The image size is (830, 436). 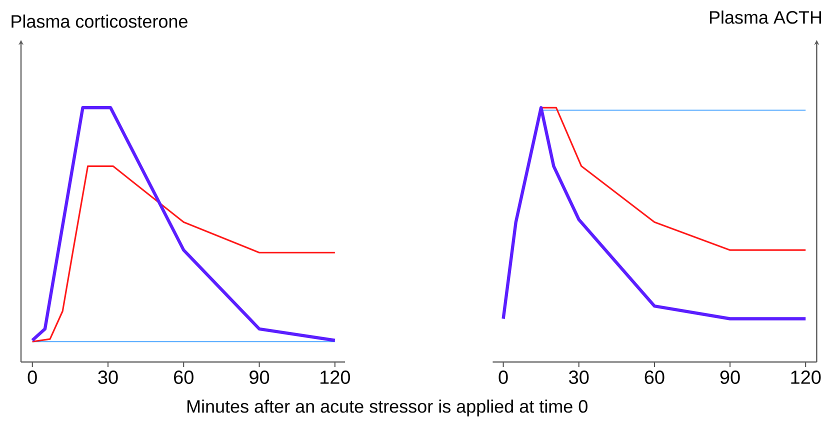 I want to click on y-axis-title: Plasma ACTH, so click(x=765, y=17).